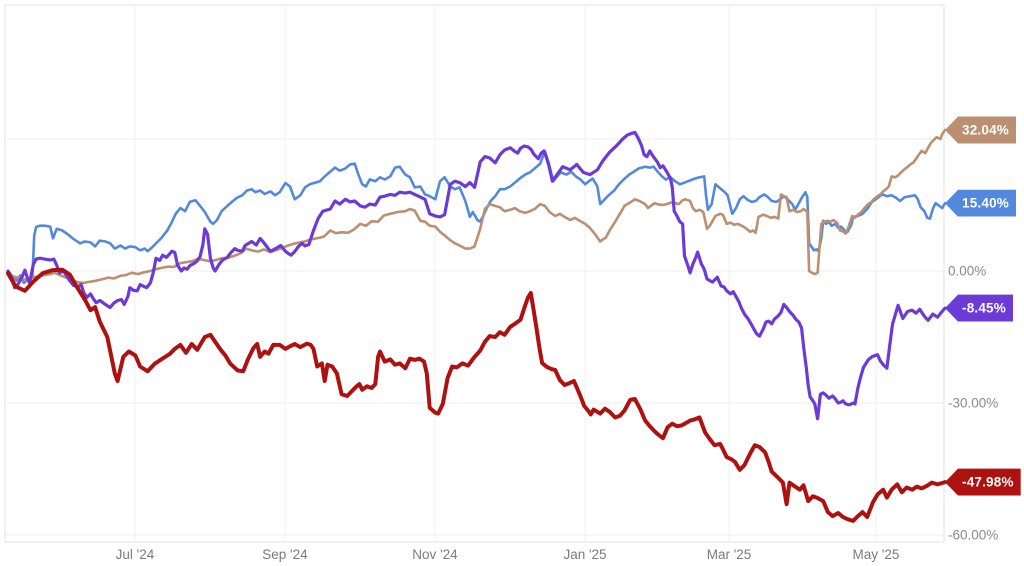 This screenshot has height=566, width=1024. I want to click on end-value-tag-blue: 15.40%, so click(980, 203).